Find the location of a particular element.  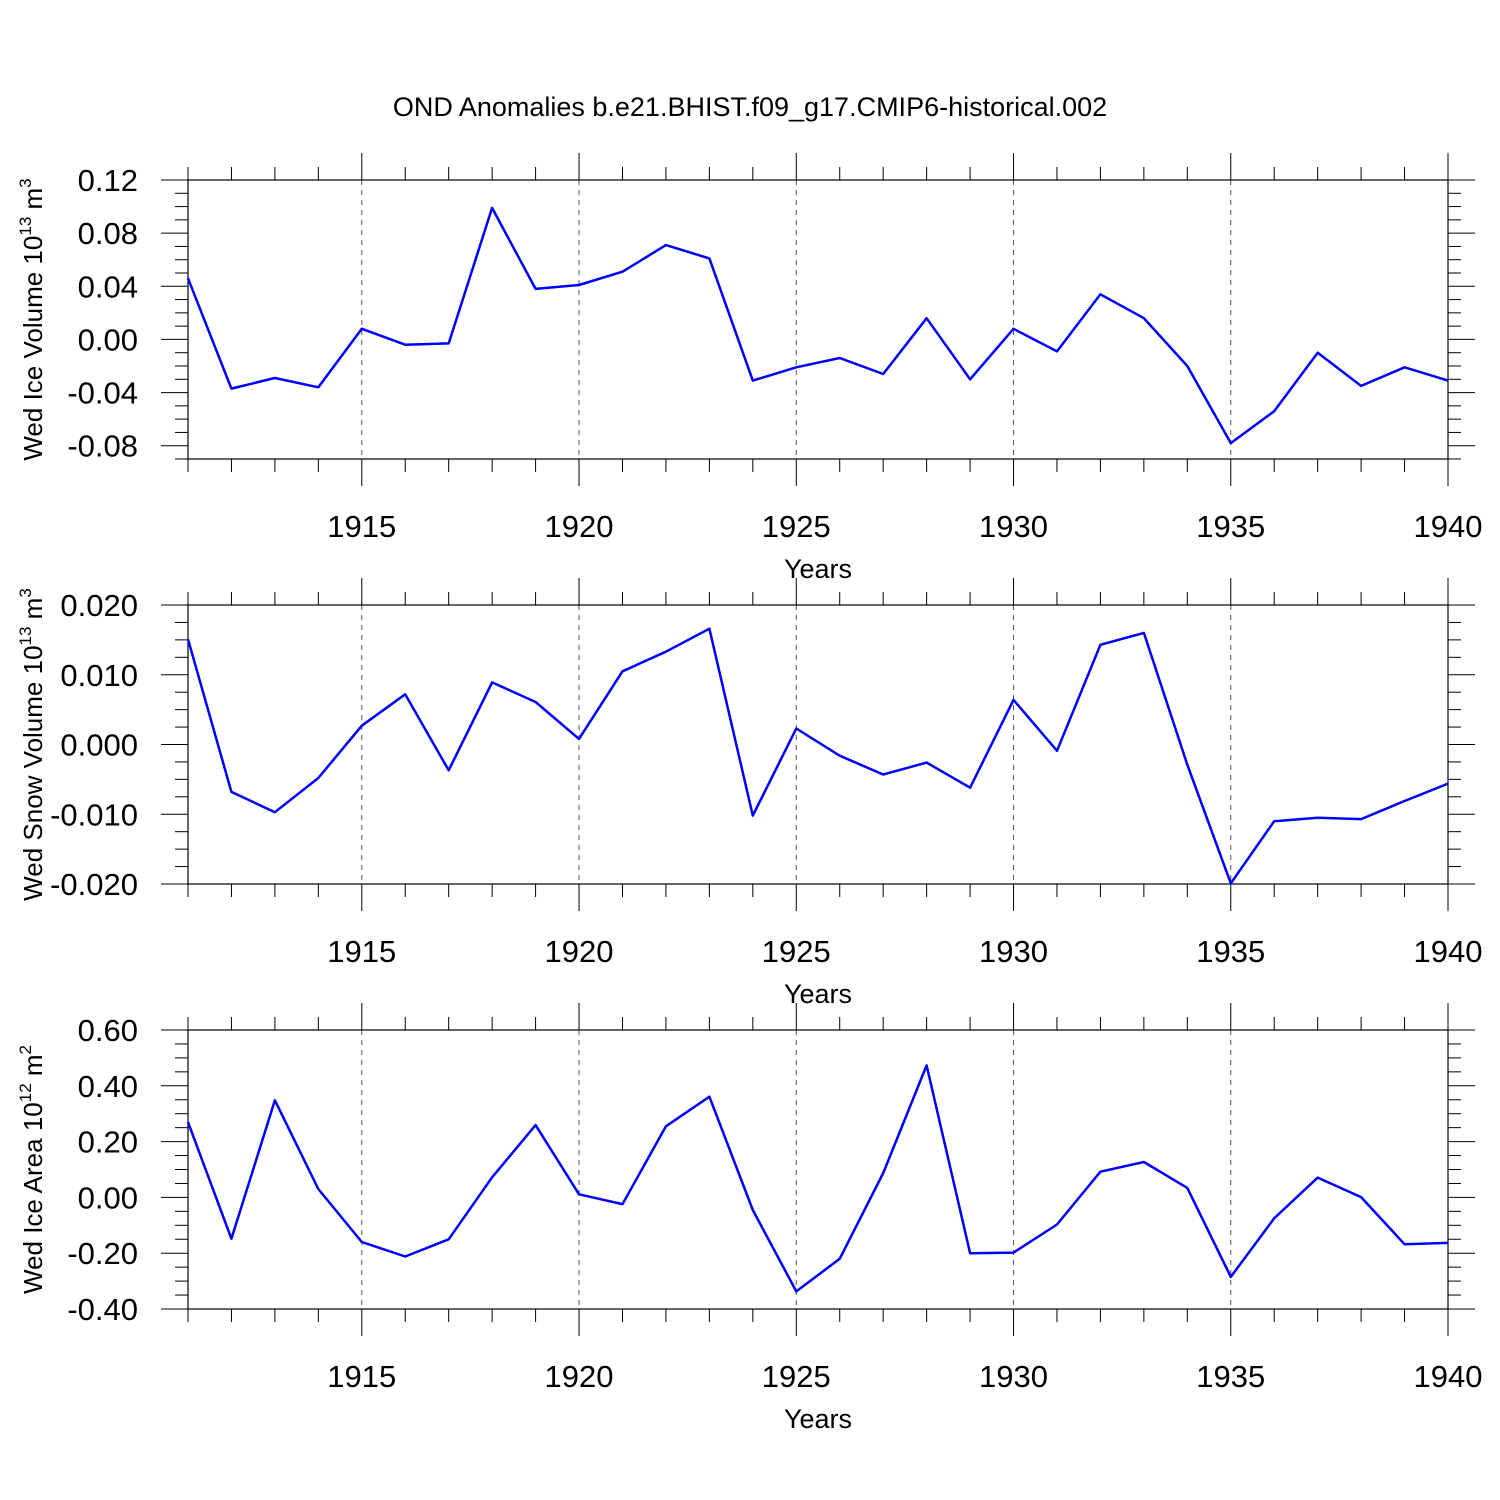

y-tick-label: -0.08 is located at coordinates (102, 446).